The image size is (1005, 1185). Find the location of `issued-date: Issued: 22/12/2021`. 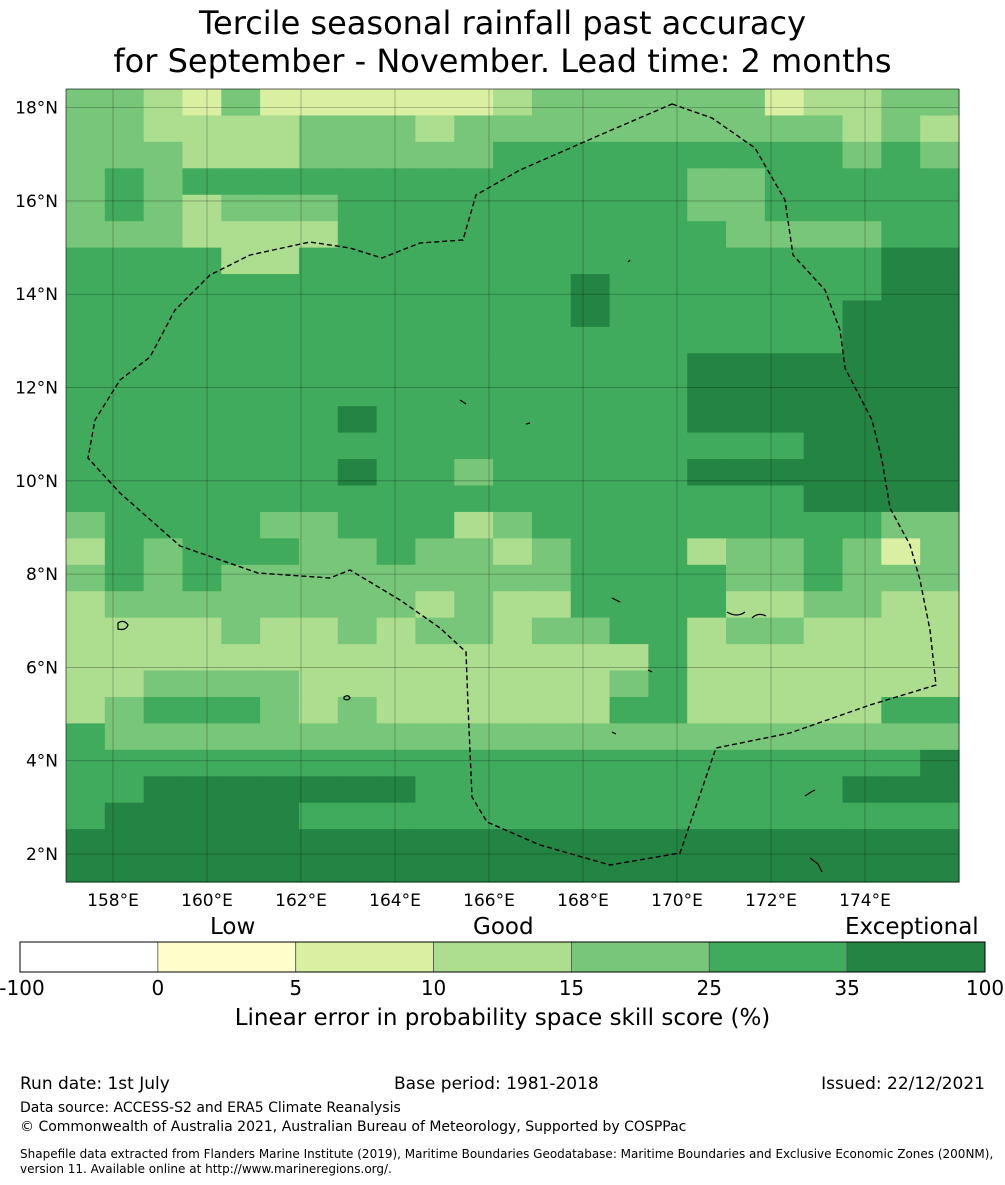

issued-date: Issued: 22/12/2021 is located at coordinates (903, 1084).